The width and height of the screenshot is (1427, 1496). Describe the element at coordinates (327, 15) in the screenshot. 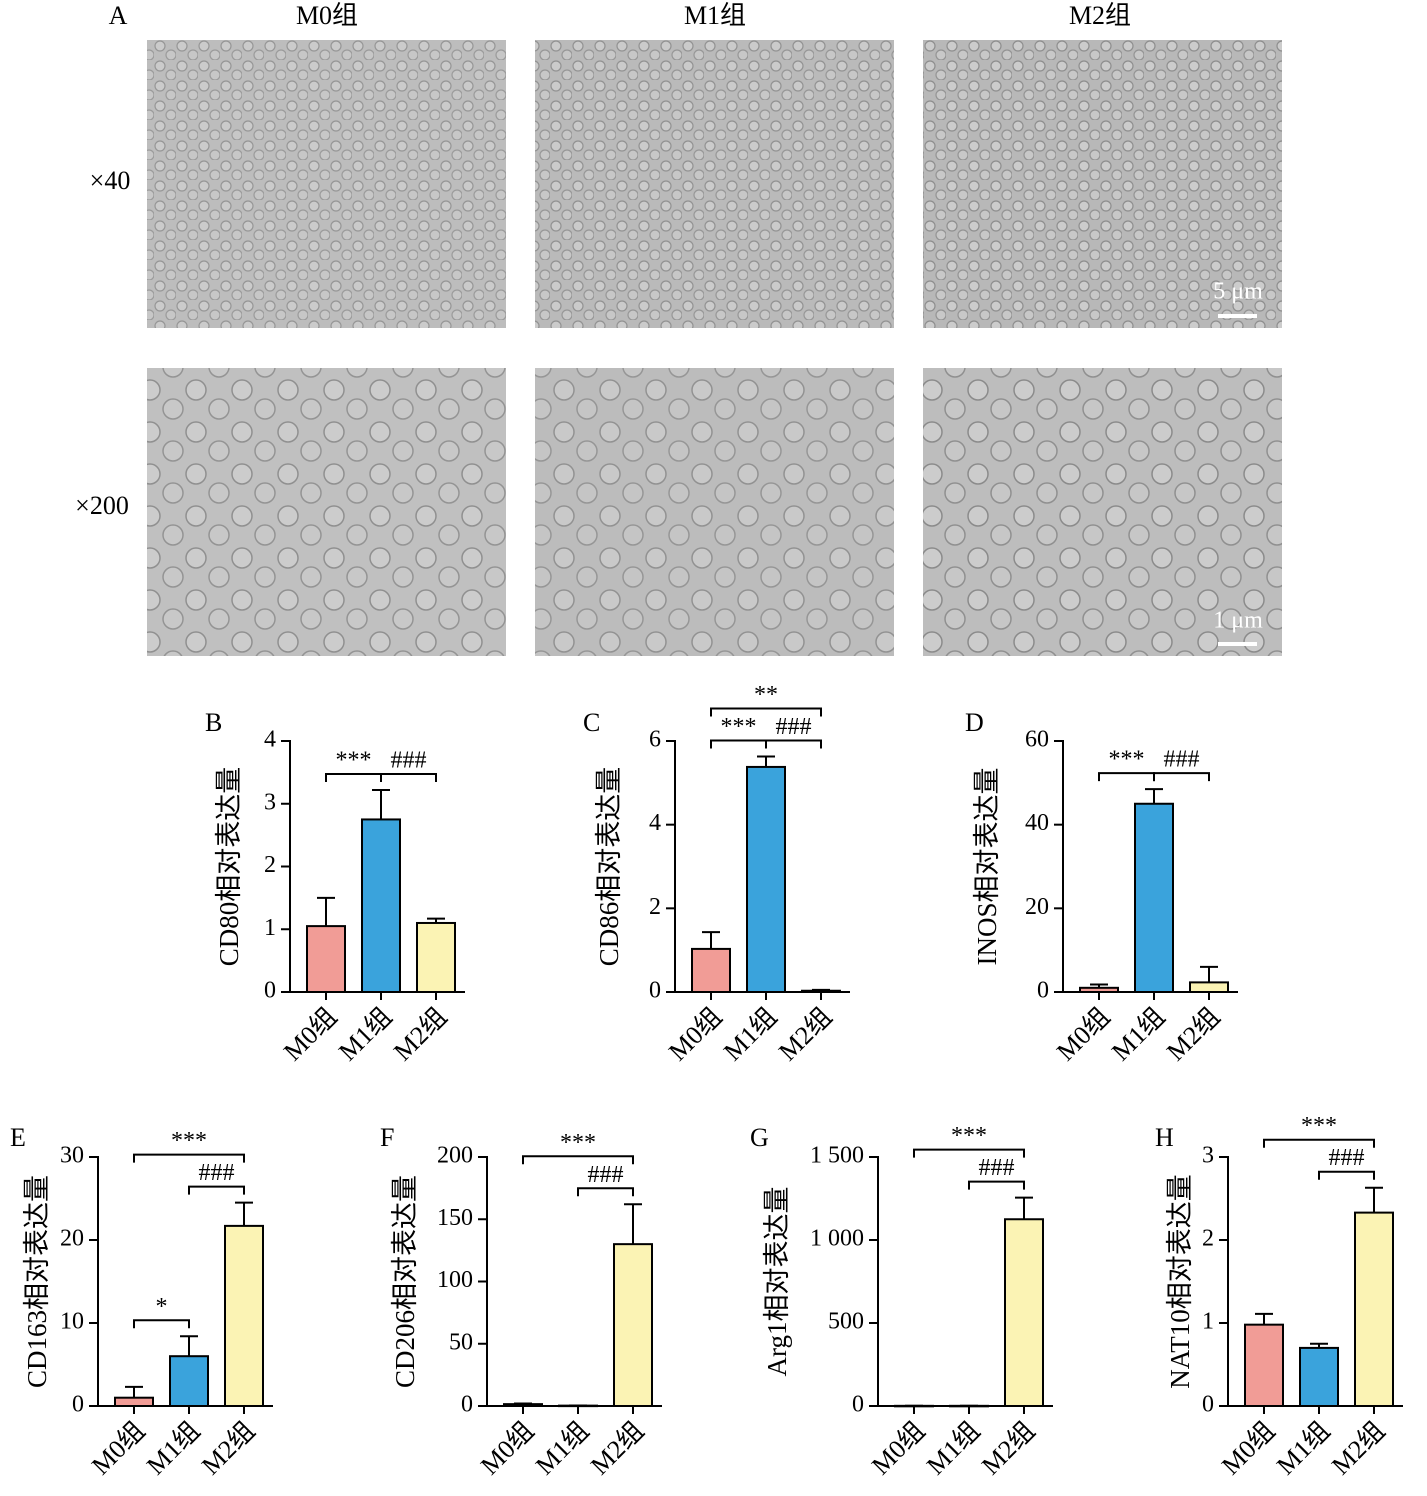

I see `column-header: M0组` at that location.